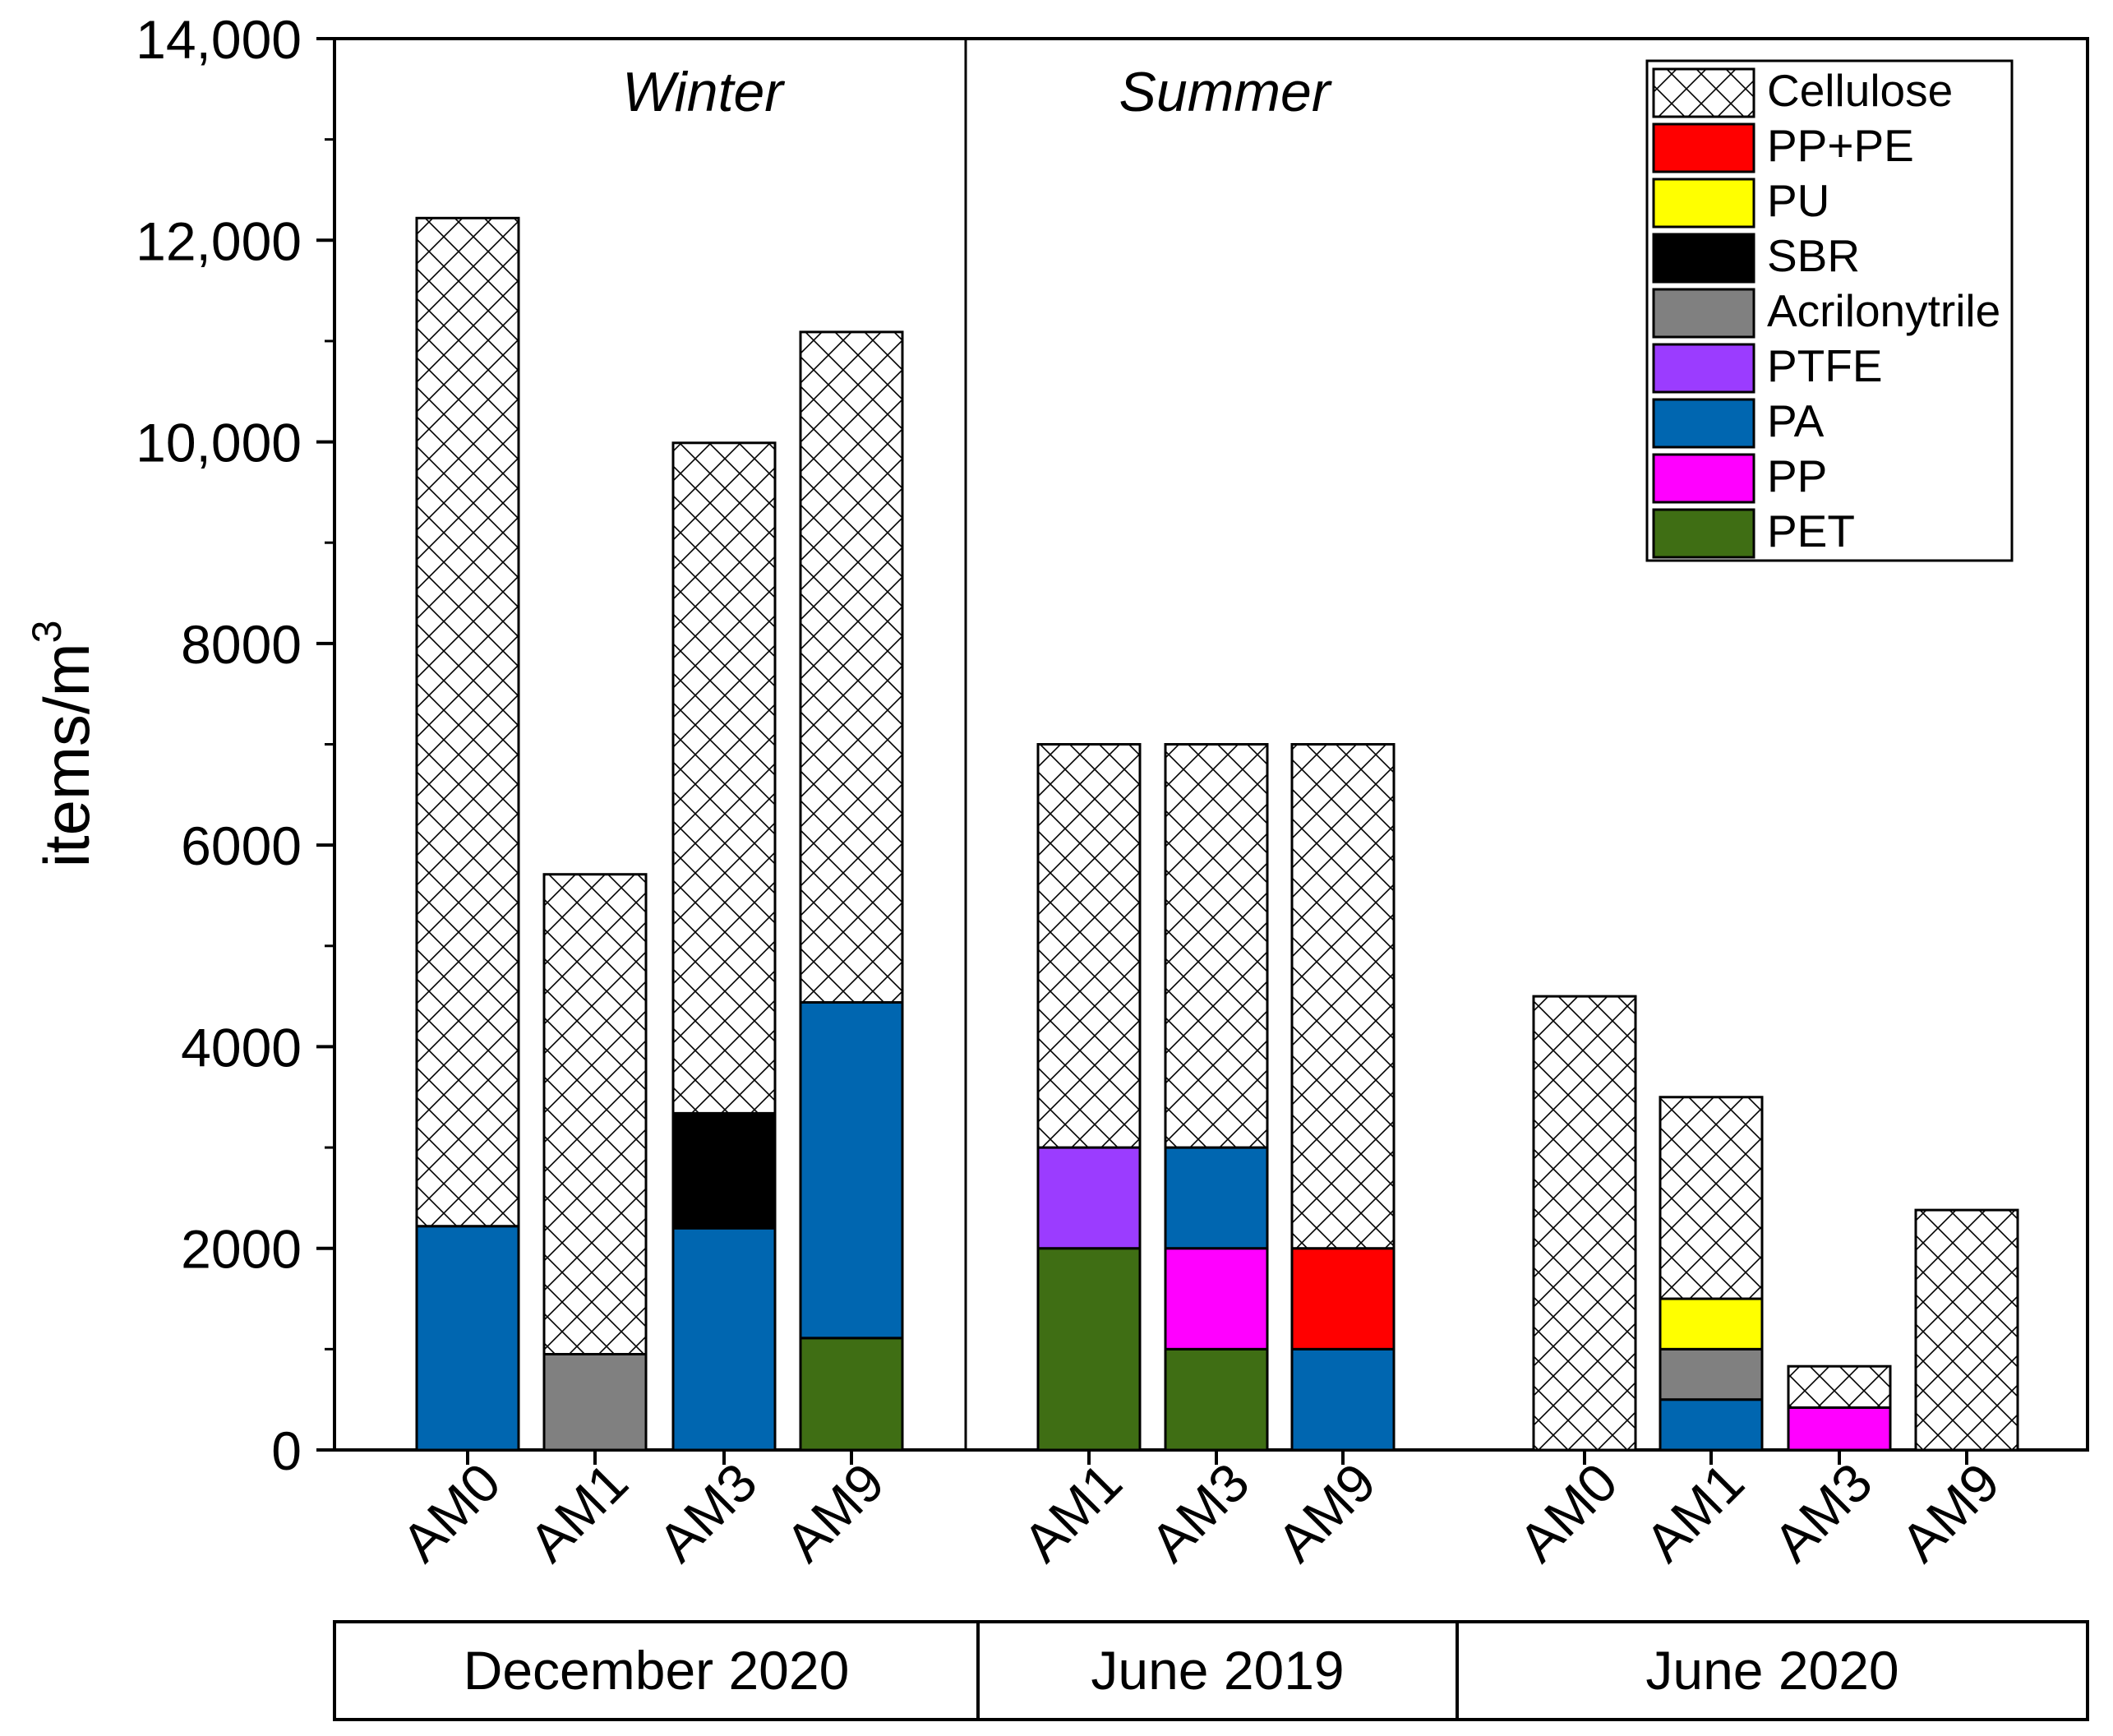 This screenshot has width=2113, height=1736. What do you see at coordinates (1883, 310) in the screenshot?
I see `legend-label-acrilonytrile: Acrilonytrile` at bounding box center [1883, 310].